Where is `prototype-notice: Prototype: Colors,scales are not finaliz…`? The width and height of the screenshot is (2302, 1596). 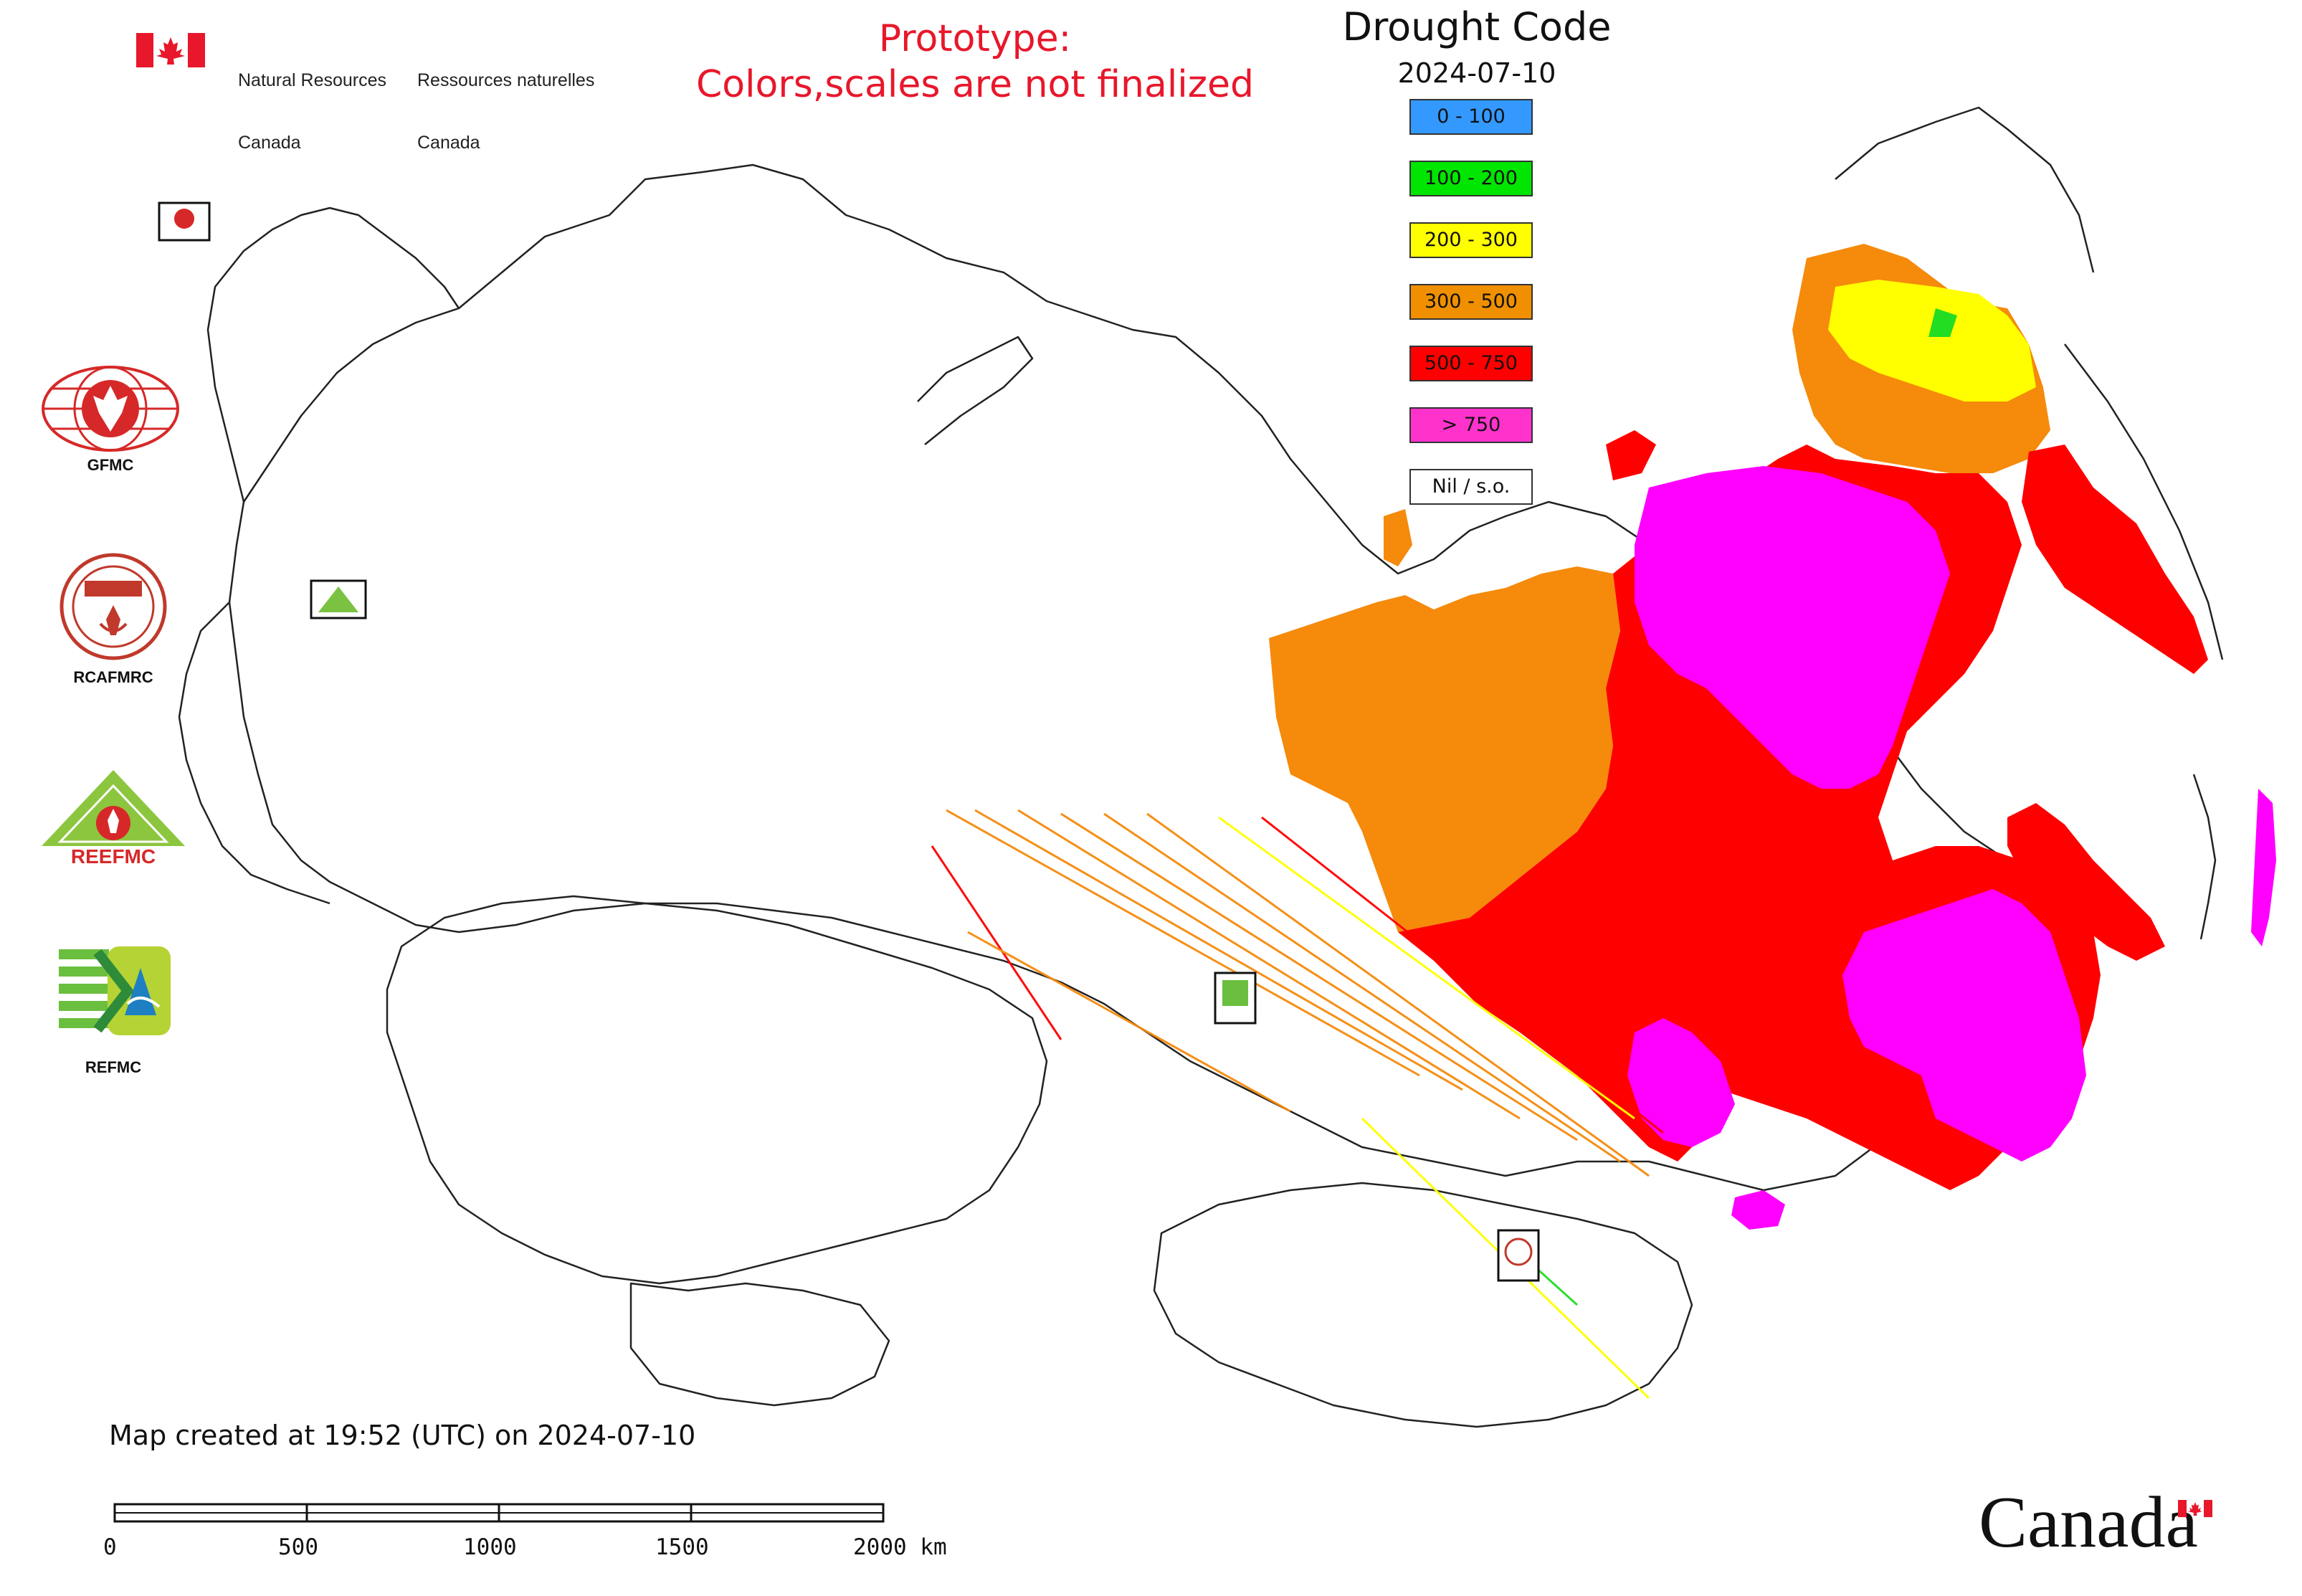
prototype-notice: Prototype: Colors,scales are not finaliz… is located at coordinates (975, 62).